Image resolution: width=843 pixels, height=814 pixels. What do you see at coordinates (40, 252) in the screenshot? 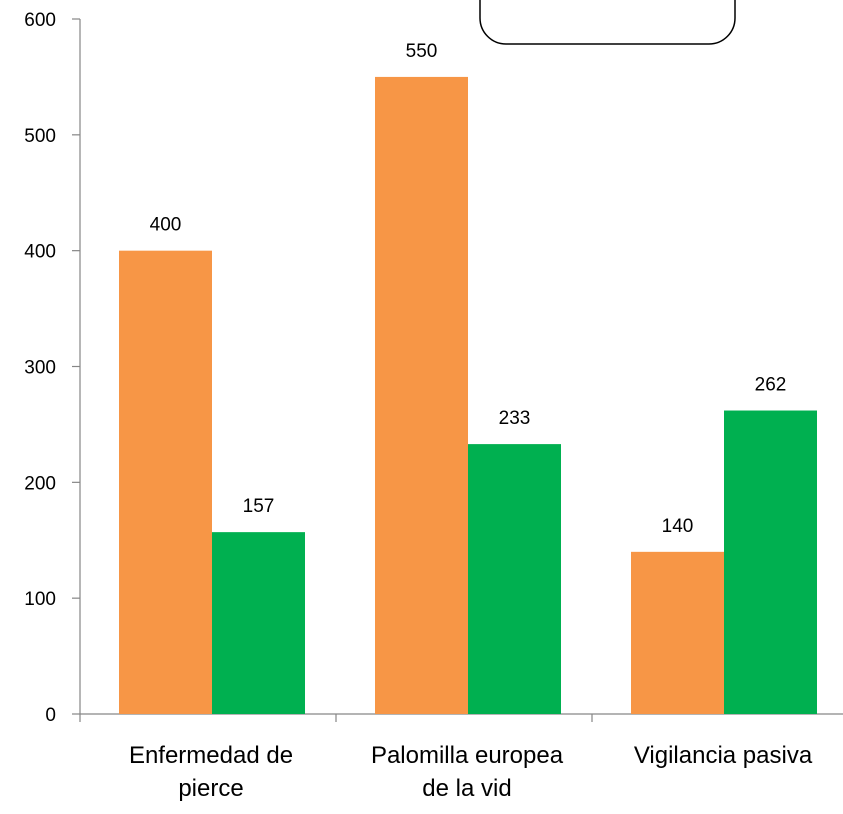
I see `y-tick-label: 400` at bounding box center [40, 252].